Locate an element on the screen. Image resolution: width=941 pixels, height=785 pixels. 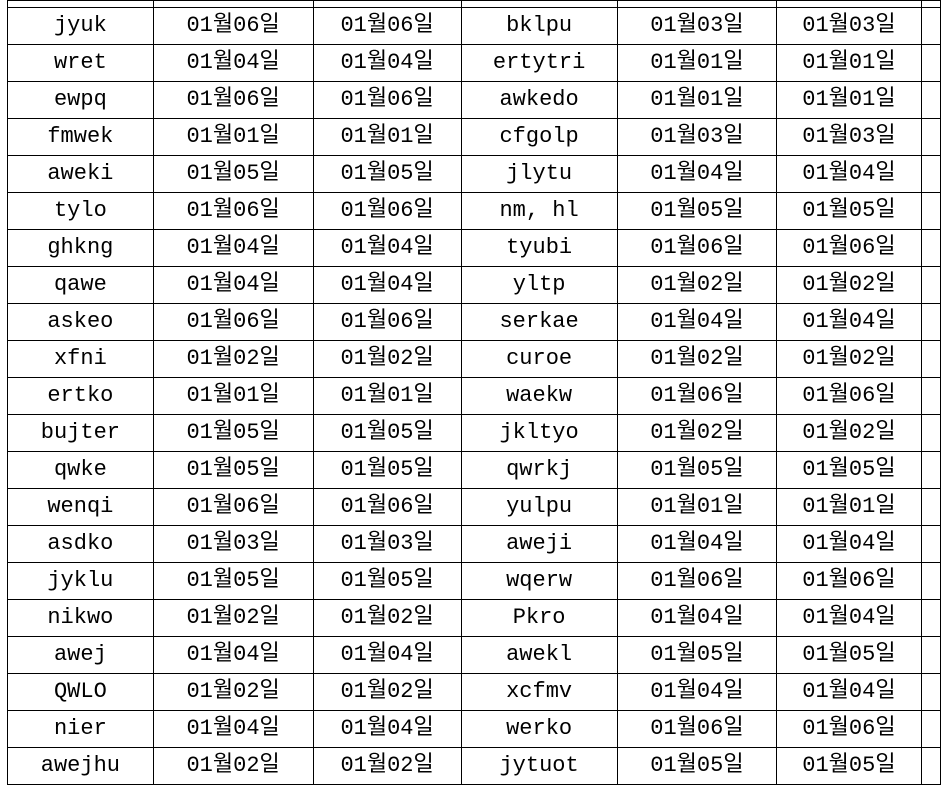
name-cell: tyubi is located at coordinates (539, 248).